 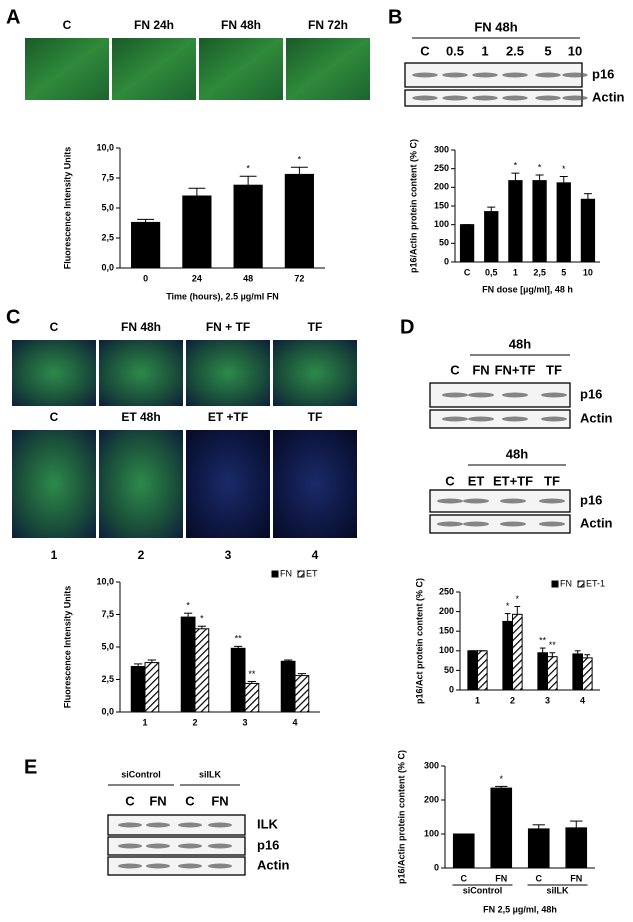 I want to click on image-number: 2, so click(x=141, y=555).